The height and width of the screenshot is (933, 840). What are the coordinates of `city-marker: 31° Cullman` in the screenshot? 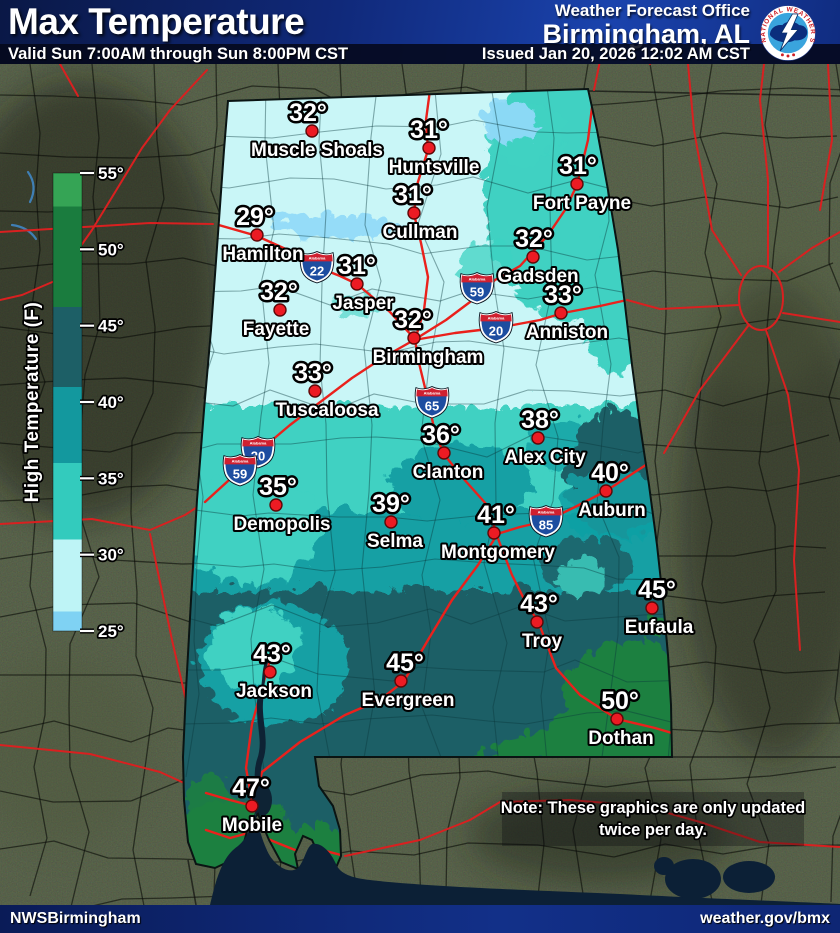 It's located at (420, 212).